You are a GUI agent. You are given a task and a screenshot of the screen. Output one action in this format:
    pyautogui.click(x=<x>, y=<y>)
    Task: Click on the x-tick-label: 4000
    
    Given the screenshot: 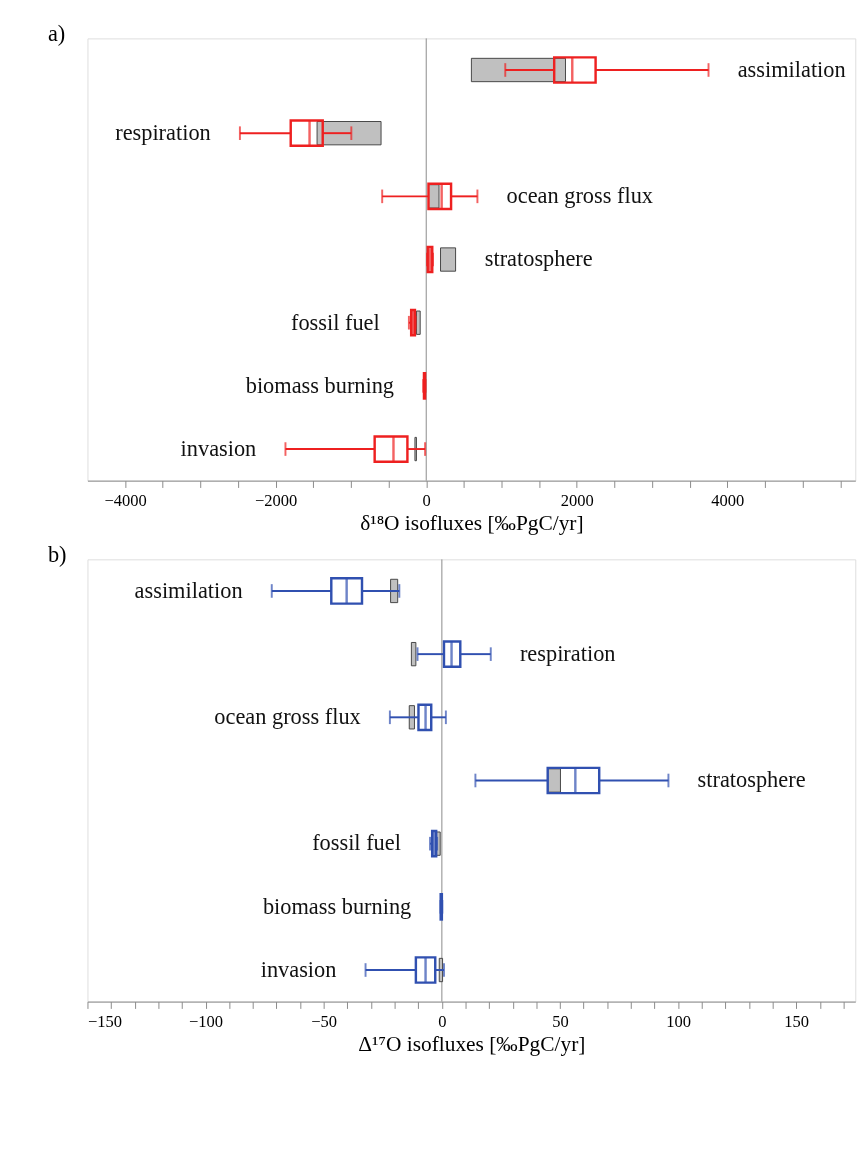 What is the action you would take?
    pyautogui.click(x=728, y=501)
    